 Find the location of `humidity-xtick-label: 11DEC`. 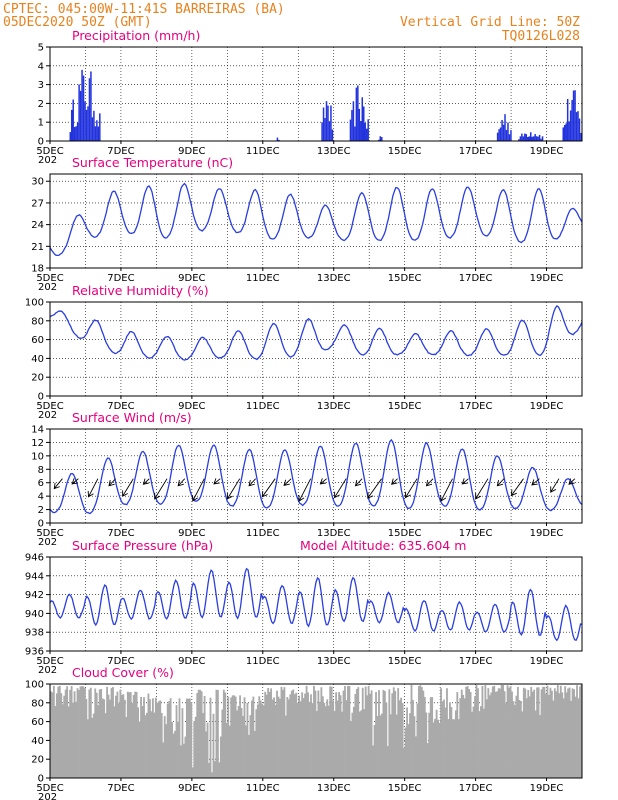

humidity-xtick-label: 11DEC is located at coordinates (263, 406).